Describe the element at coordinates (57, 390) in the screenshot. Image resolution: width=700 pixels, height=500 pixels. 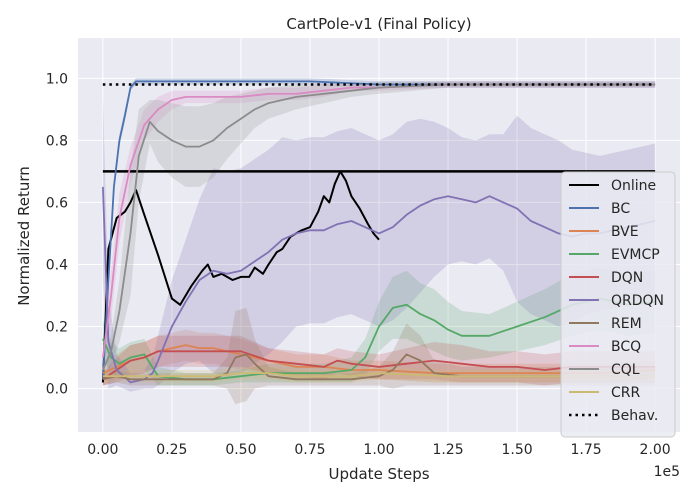
I see `y-tick-label: 0.0` at that location.